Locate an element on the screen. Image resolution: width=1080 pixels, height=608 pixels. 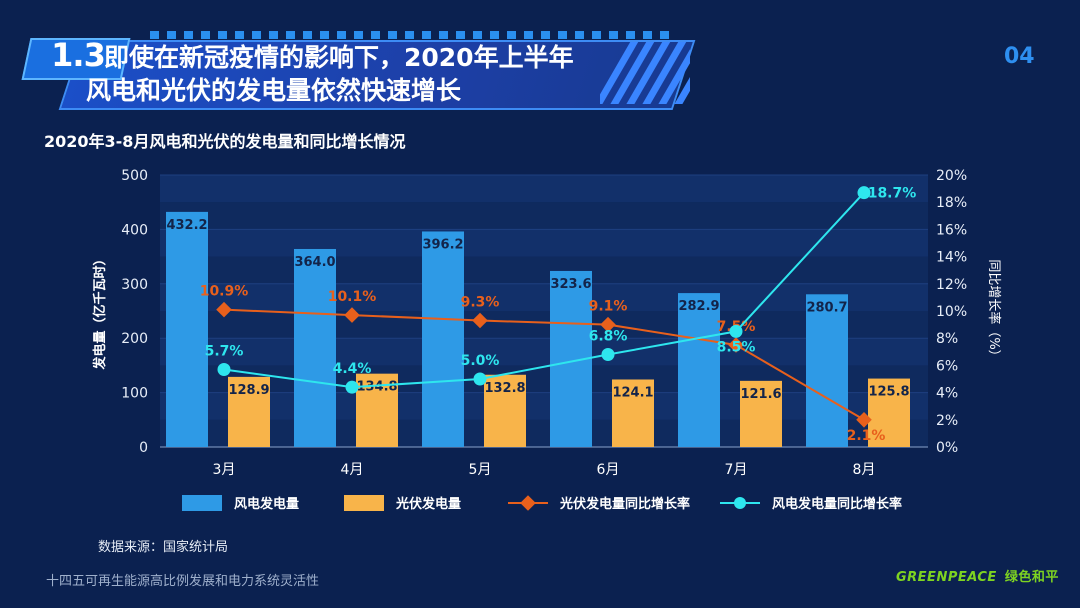
header-decoration is located at coordinates (420, 31).